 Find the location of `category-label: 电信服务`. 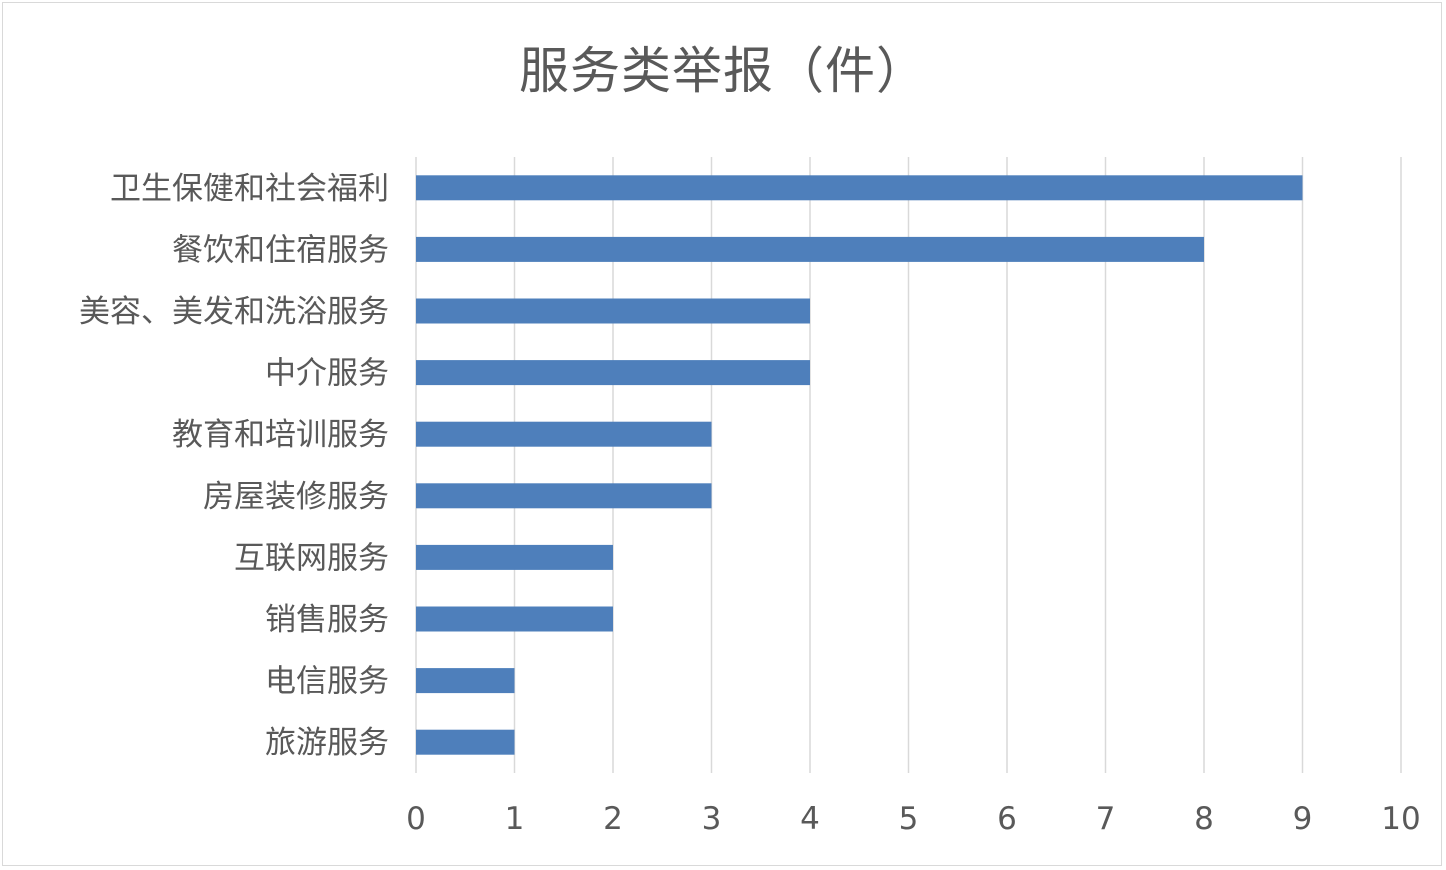

category-label: 电信服务 is located at coordinates (327, 682).